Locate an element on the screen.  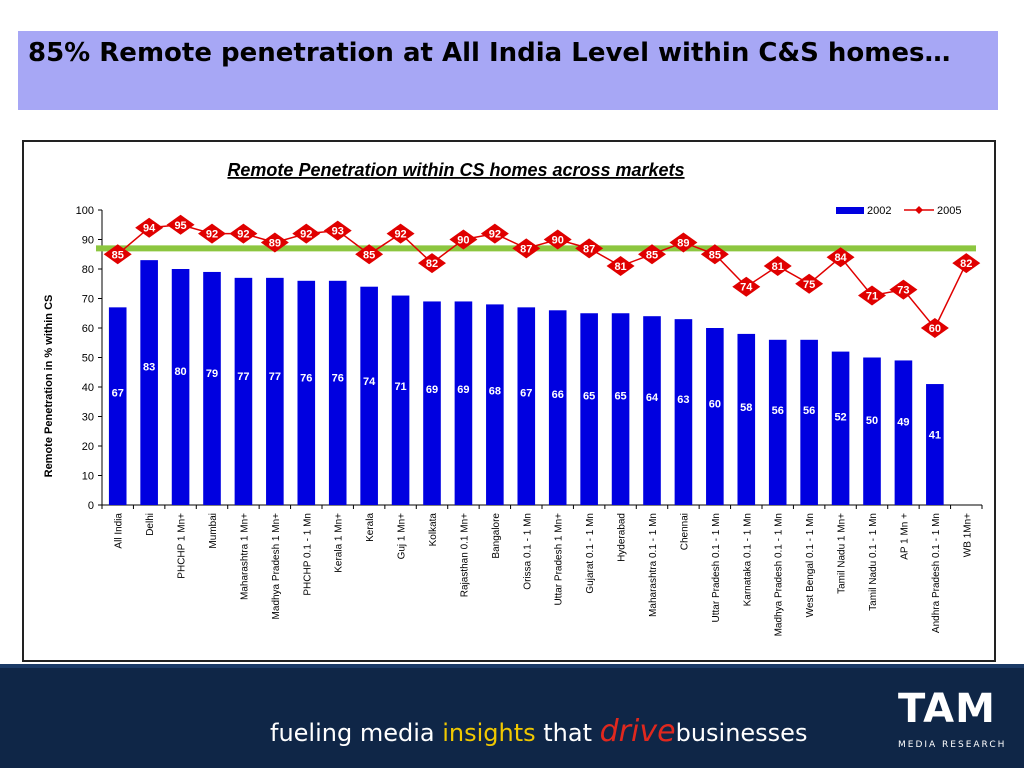
logo-text: TAM is located at coordinates (947, 709).